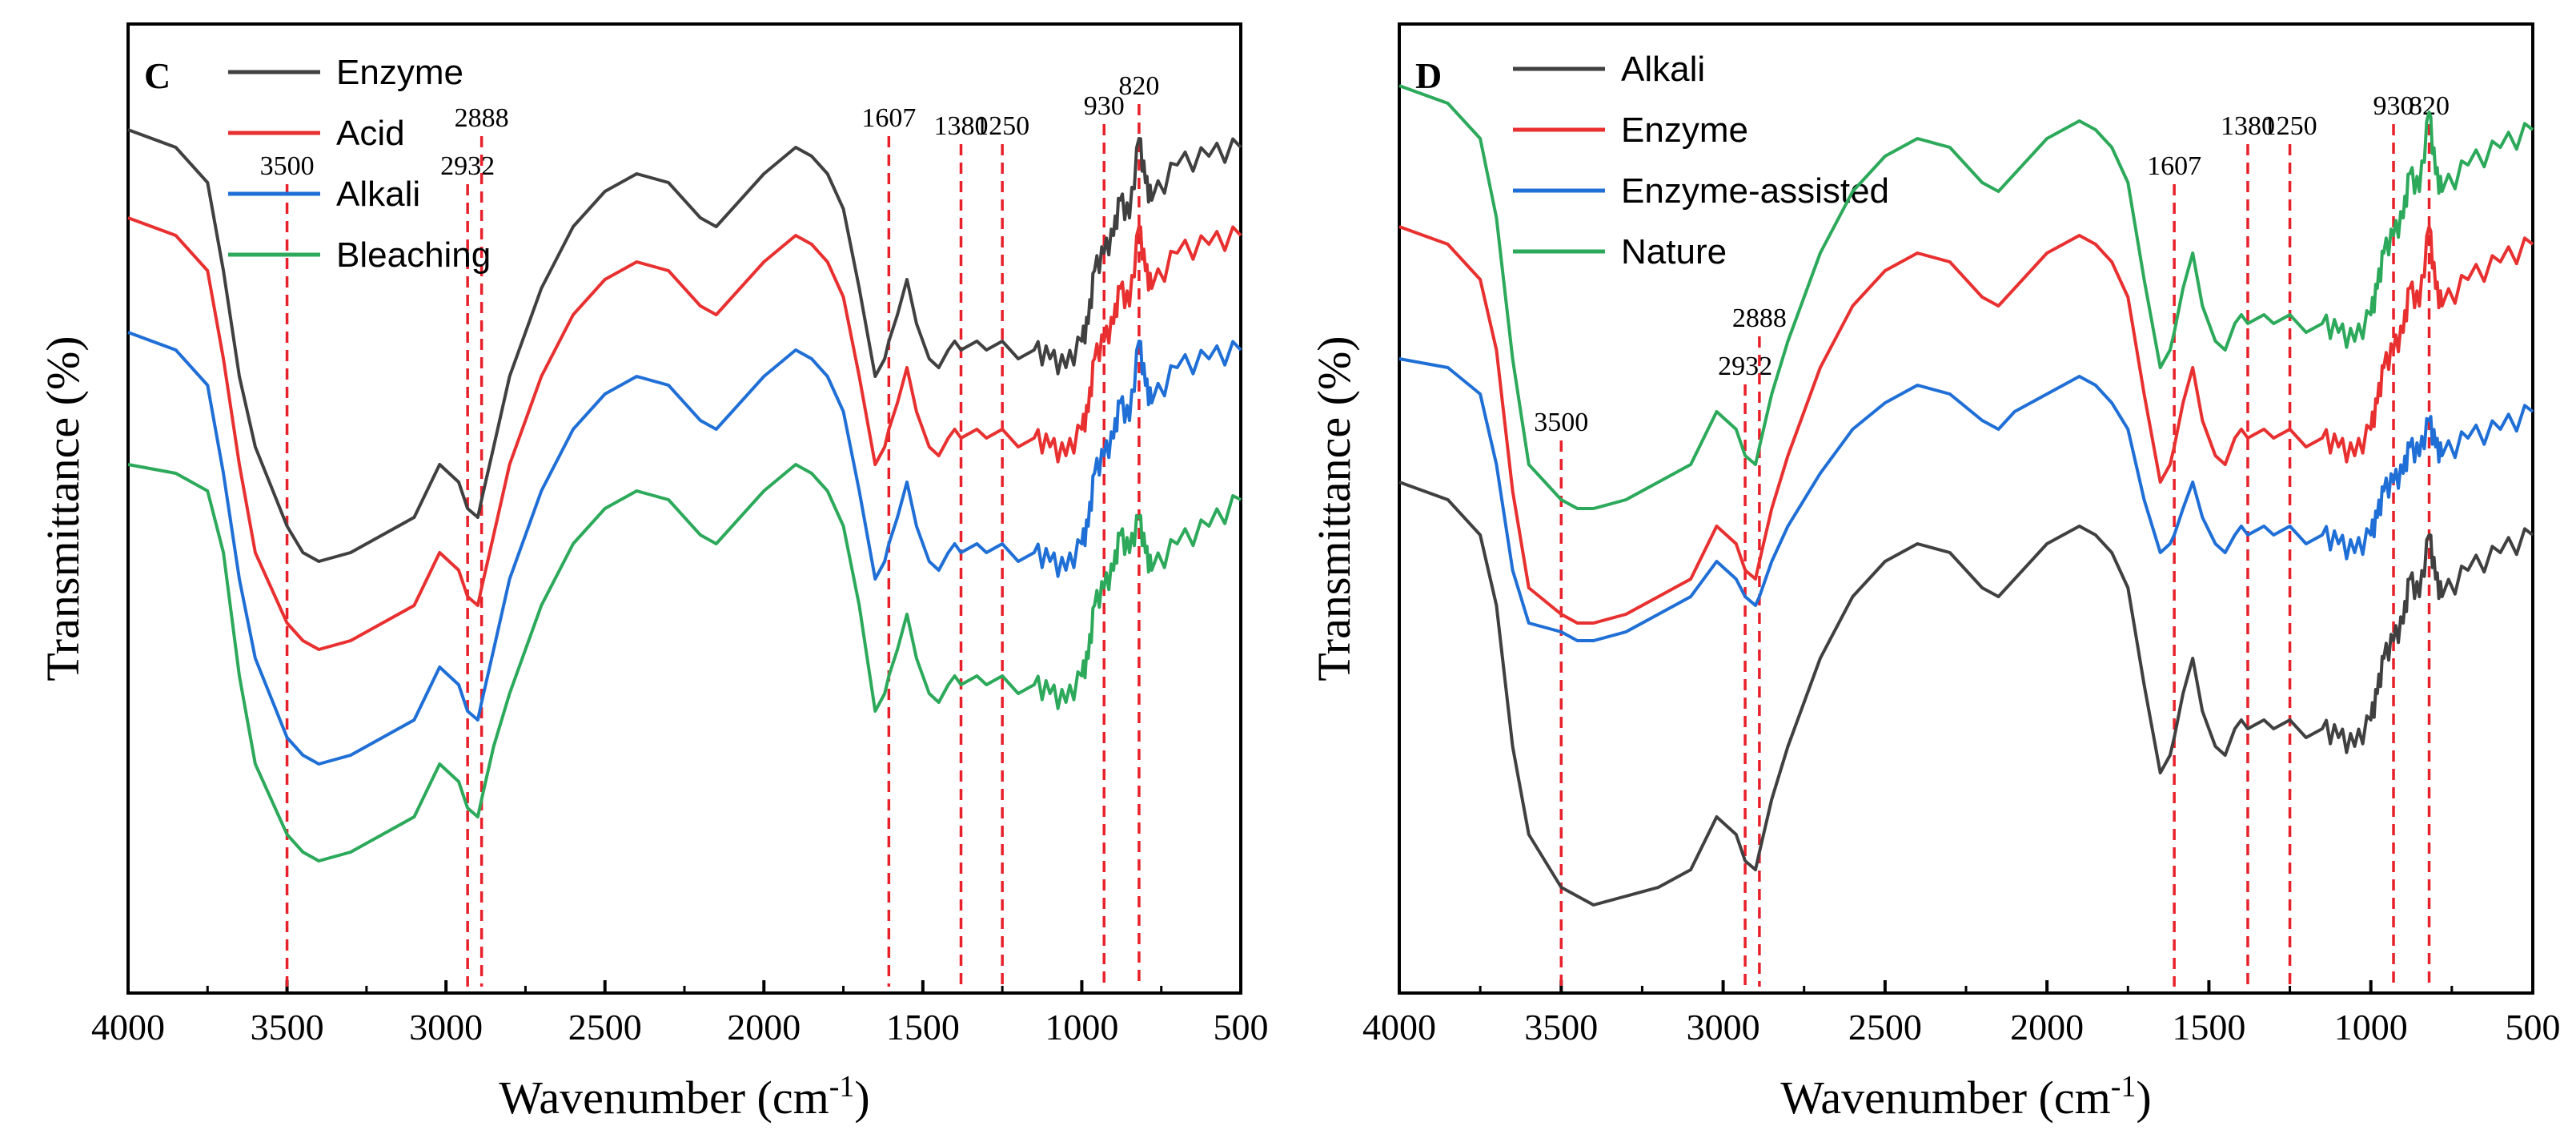 Image resolution: width=2576 pixels, height=1142 pixels. What do you see at coordinates (157, 75) in the screenshot?
I see `panel-label: C` at bounding box center [157, 75].